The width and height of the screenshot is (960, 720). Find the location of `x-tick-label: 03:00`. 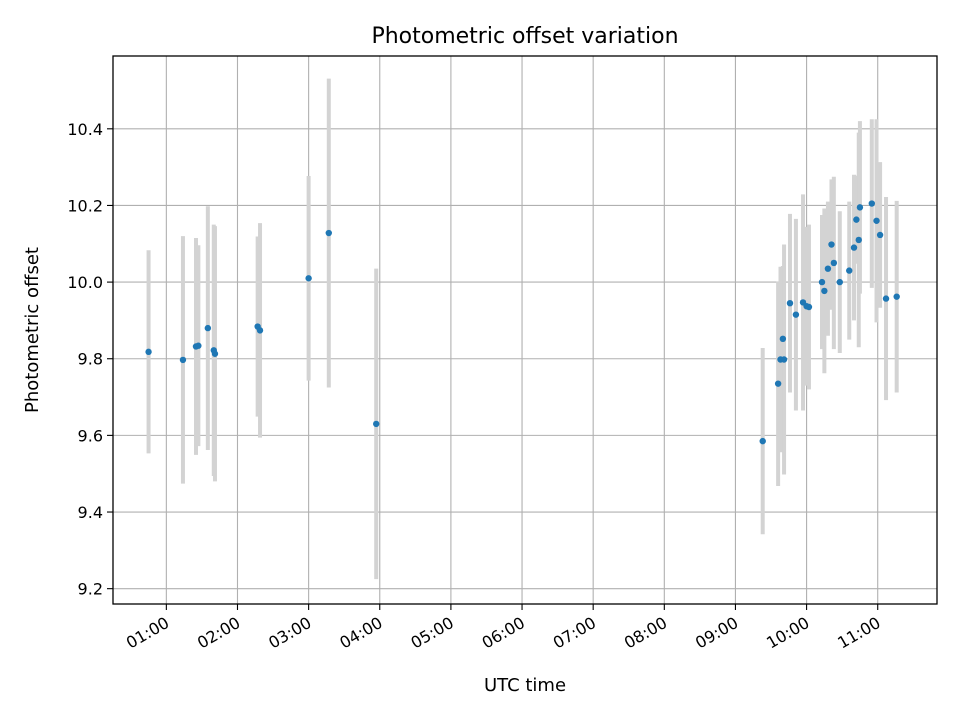

x-tick-label: 03:00 is located at coordinates (289, 633).